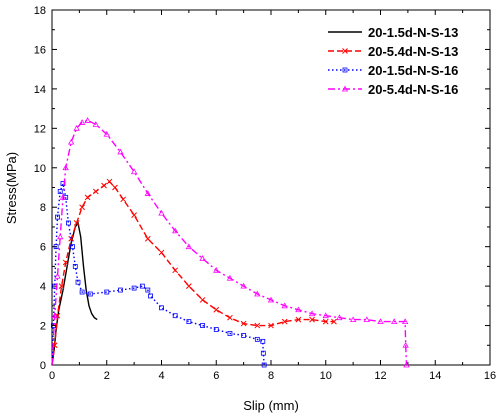 Image resolution: width=500 pixels, height=420 pixels. I want to click on x-tick-label-2: 4, so click(161, 376).